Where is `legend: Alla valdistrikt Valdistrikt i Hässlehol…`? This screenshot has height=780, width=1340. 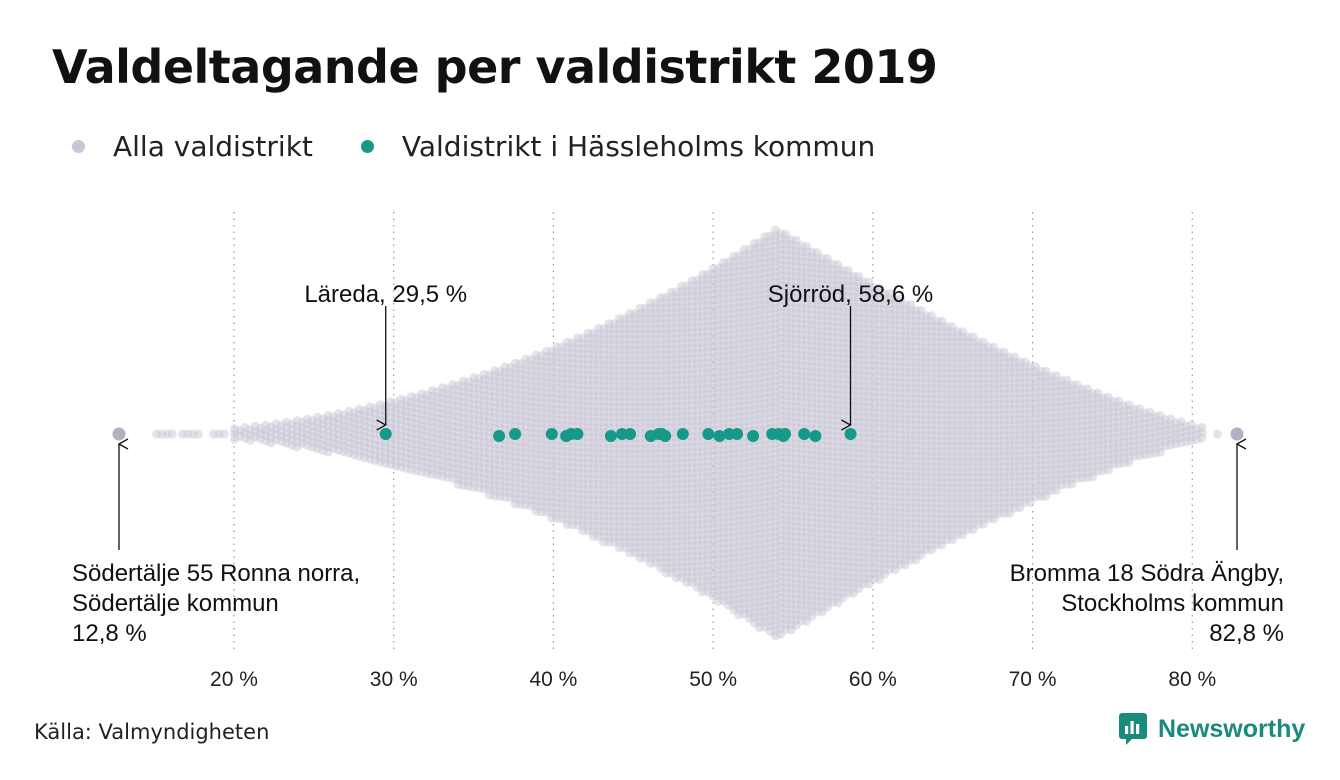 legend: Alla valdistrikt Valdistrikt i Hässlehol… is located at coordinates (497, 146).